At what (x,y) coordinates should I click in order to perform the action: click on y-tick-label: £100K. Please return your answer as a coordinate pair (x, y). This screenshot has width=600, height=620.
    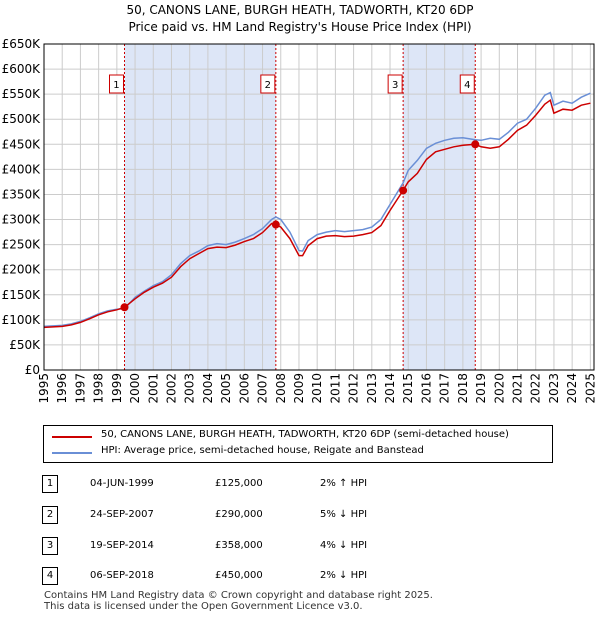
    Looking at the image, I should click on (22, 320).